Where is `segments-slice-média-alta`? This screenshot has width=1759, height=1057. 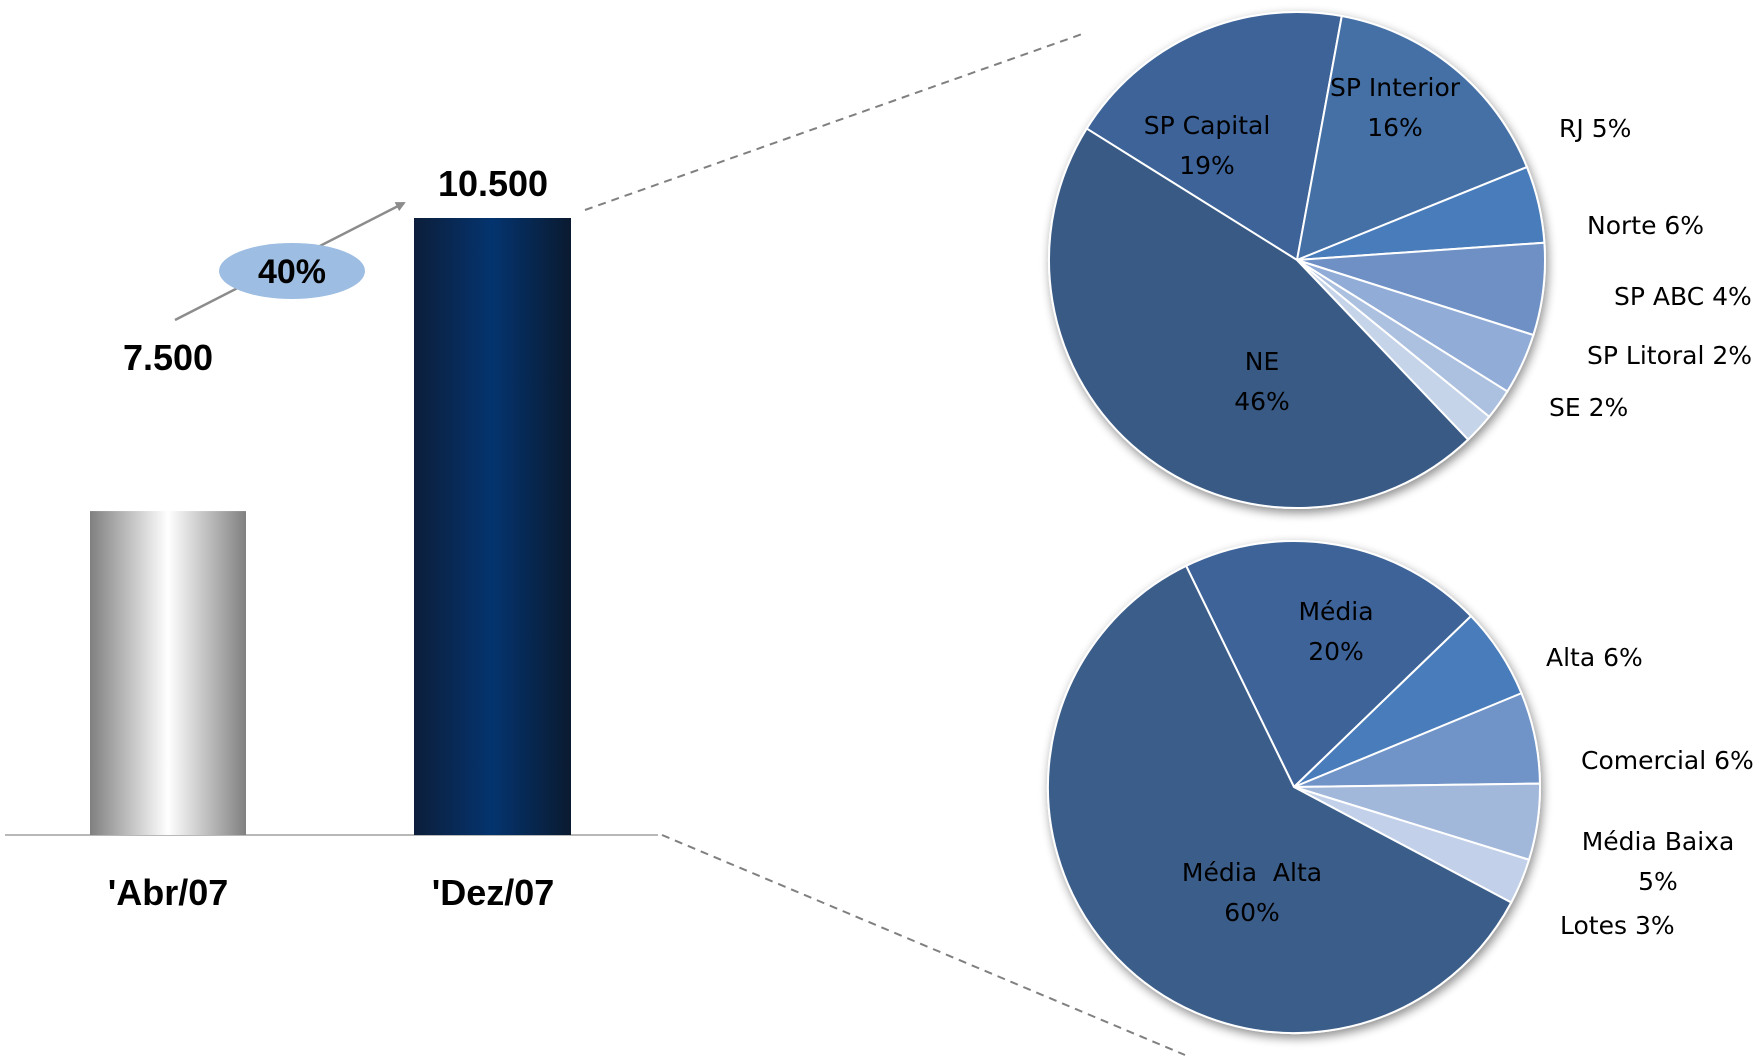 segments-slice-média-alta is located at coordinates (1280, 799).